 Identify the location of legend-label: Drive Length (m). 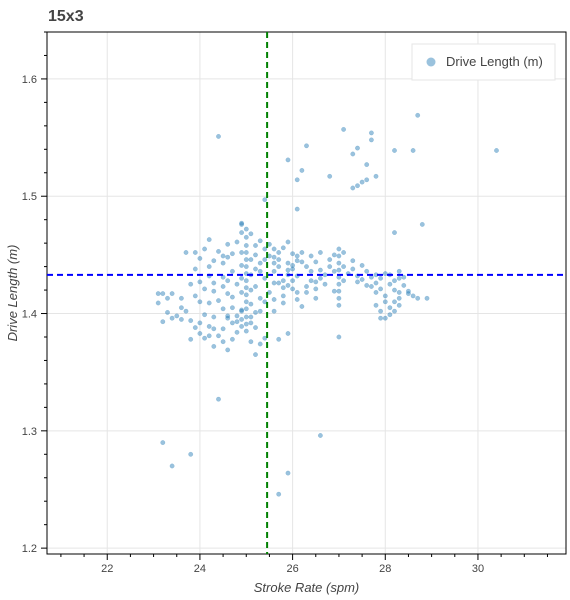
(494, 61).